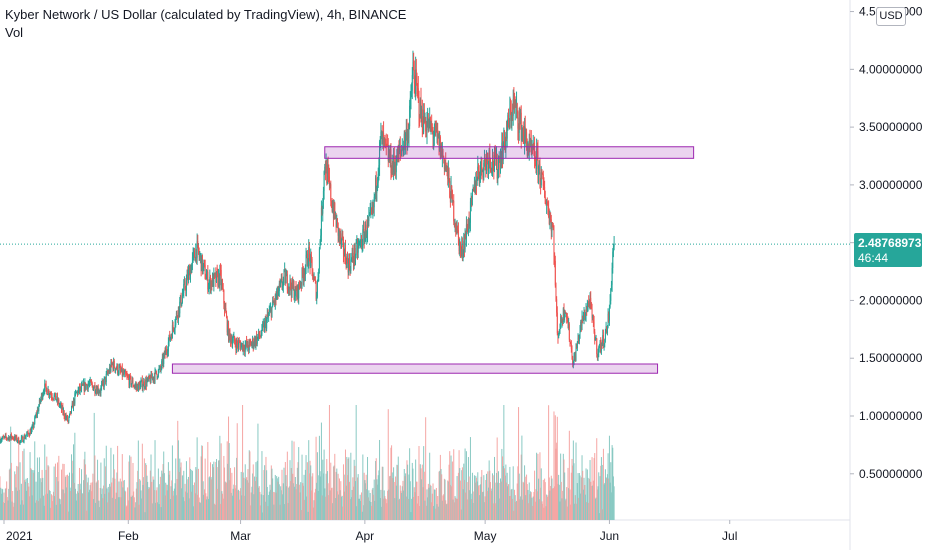 The width and height of the screenshot is (932, 550). I want to click on resistance-box, so click(509, 152).